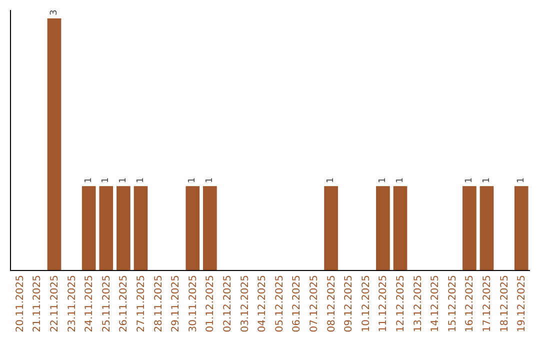  Describe the element at coordinates (522, 303) in the screenshot. I see `x-tick-label: 19.12.2025` at that location.